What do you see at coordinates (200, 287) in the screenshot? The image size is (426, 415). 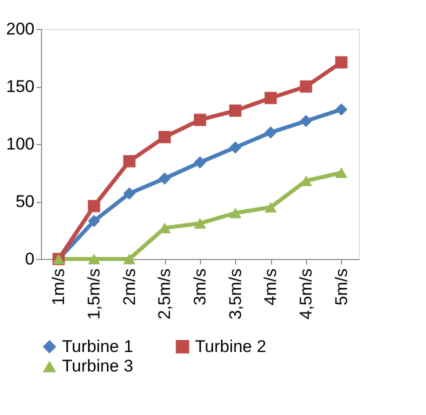 I see `x-tick-label: 3m/s` at bounding box center [200, 287].